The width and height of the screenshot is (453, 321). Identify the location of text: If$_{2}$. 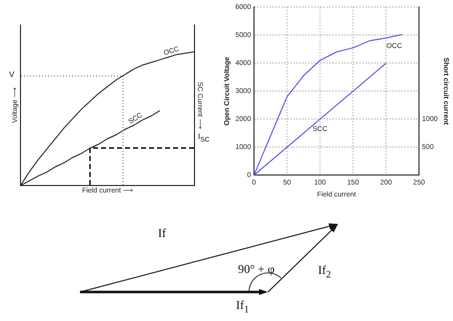
(324, 271).